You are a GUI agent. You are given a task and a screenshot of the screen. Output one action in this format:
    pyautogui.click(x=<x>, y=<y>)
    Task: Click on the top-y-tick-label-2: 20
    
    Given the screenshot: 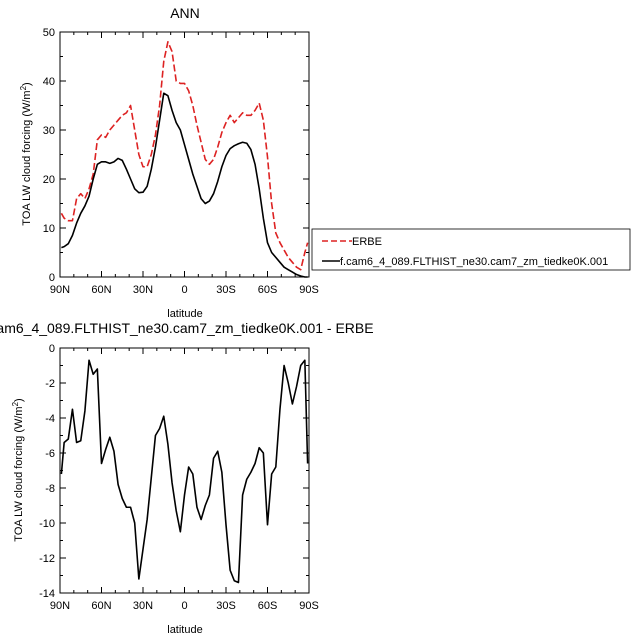 What is the action you would take?
    pyautogui.click(x=49, y=180)
    